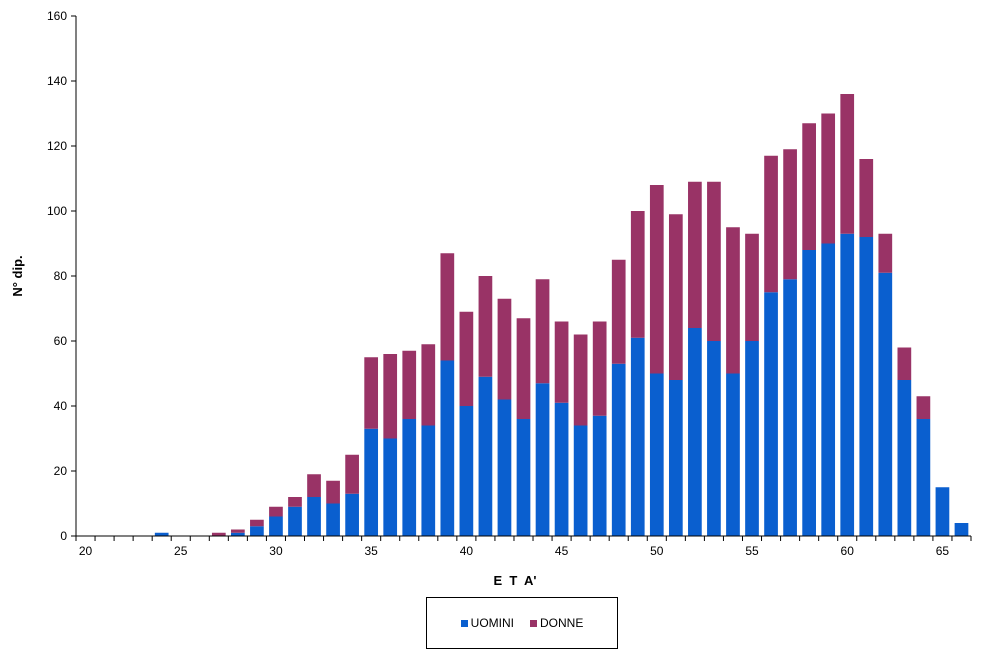 Image resolution: width=1001 pixels, height=650 pixels. What do you see at coordinates (371, 551) in the screenshot?
I see `x-tick-label: 35` at bounding box center [371, 551].